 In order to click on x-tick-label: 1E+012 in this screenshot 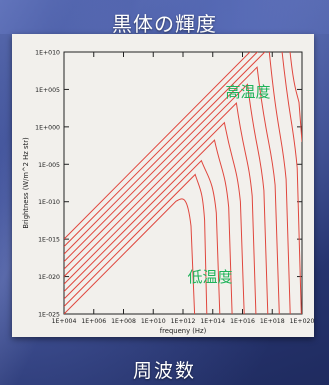, I will do `click(183, 321)`.